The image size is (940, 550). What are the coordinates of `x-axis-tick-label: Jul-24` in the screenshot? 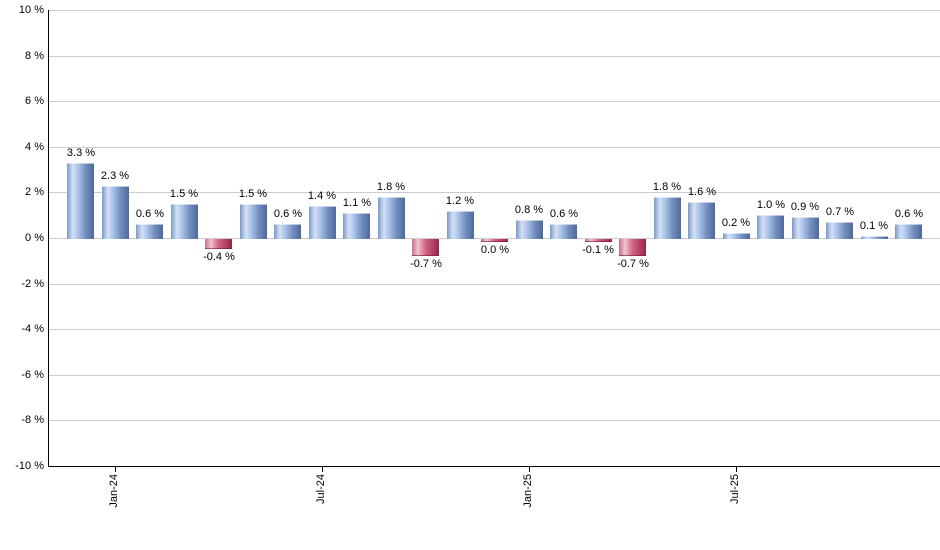 It's located at (321, 489).